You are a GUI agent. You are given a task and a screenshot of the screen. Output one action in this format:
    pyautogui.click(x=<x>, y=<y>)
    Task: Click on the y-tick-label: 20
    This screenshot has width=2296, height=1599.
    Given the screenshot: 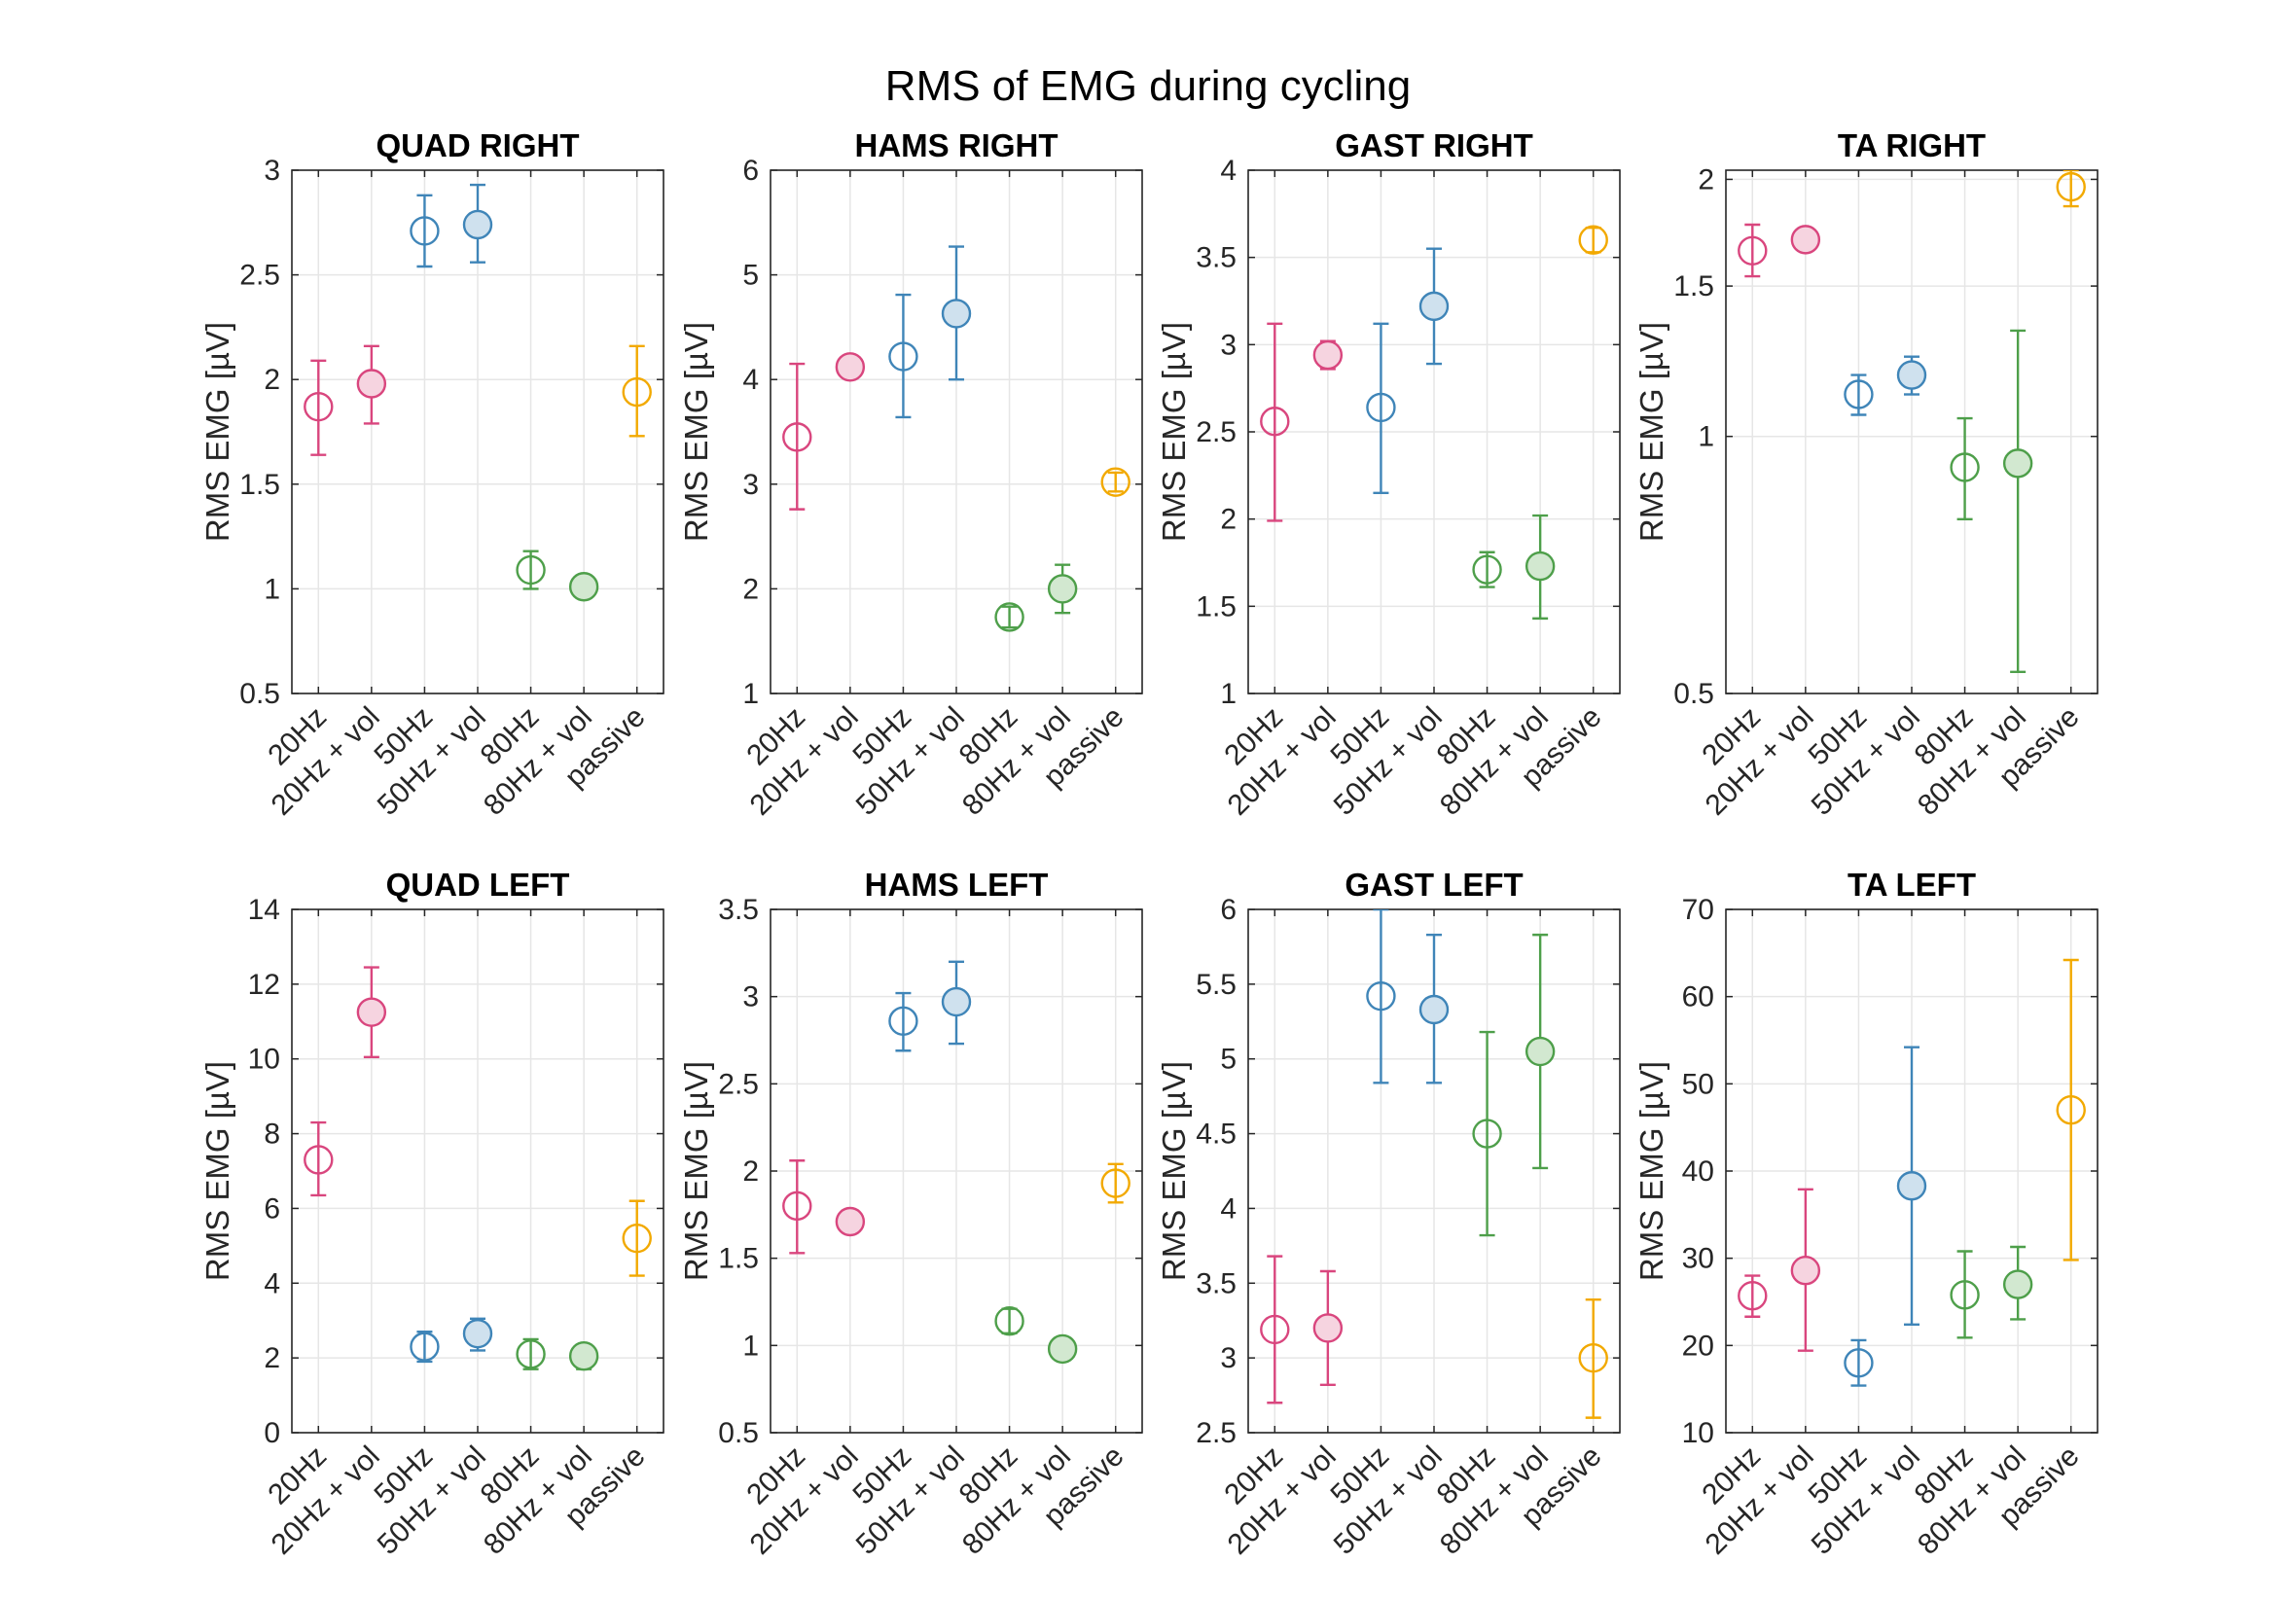 What is the action you would take?
    pyautogui.click(x=1698, y=1346)
    